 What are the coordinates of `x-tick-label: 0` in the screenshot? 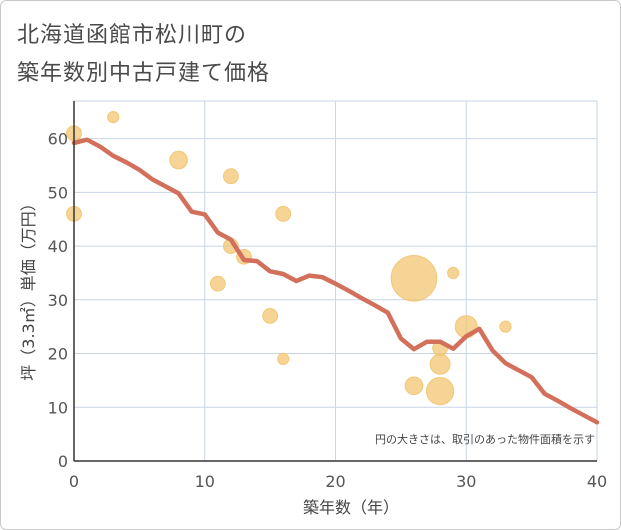 It's located at (74, 481).